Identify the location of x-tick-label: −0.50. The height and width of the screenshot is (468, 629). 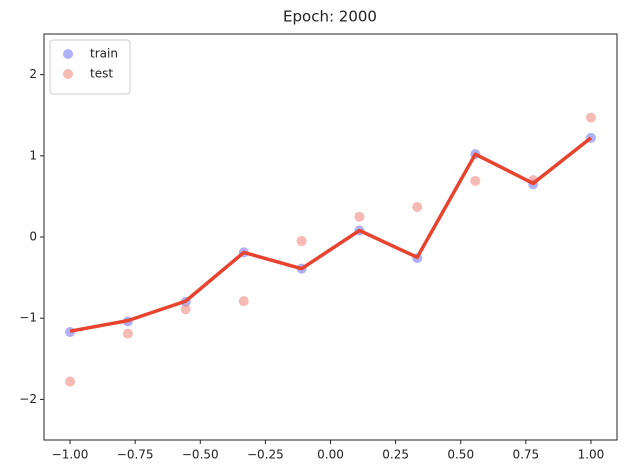
(200, 455).